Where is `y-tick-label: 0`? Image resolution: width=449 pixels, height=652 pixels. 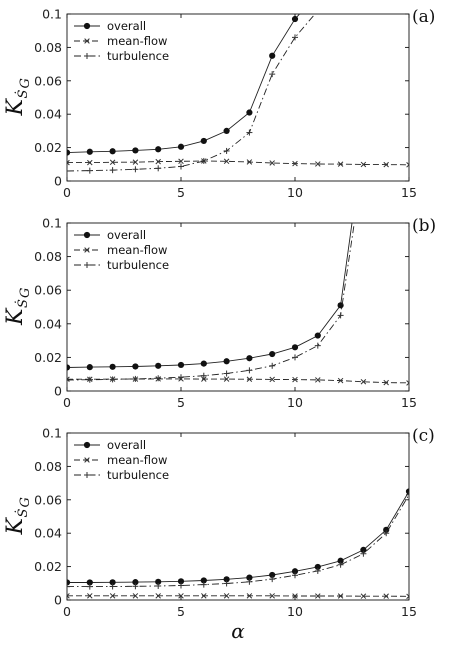 y-tick-label: 0 is located at coordinates (58, 181).